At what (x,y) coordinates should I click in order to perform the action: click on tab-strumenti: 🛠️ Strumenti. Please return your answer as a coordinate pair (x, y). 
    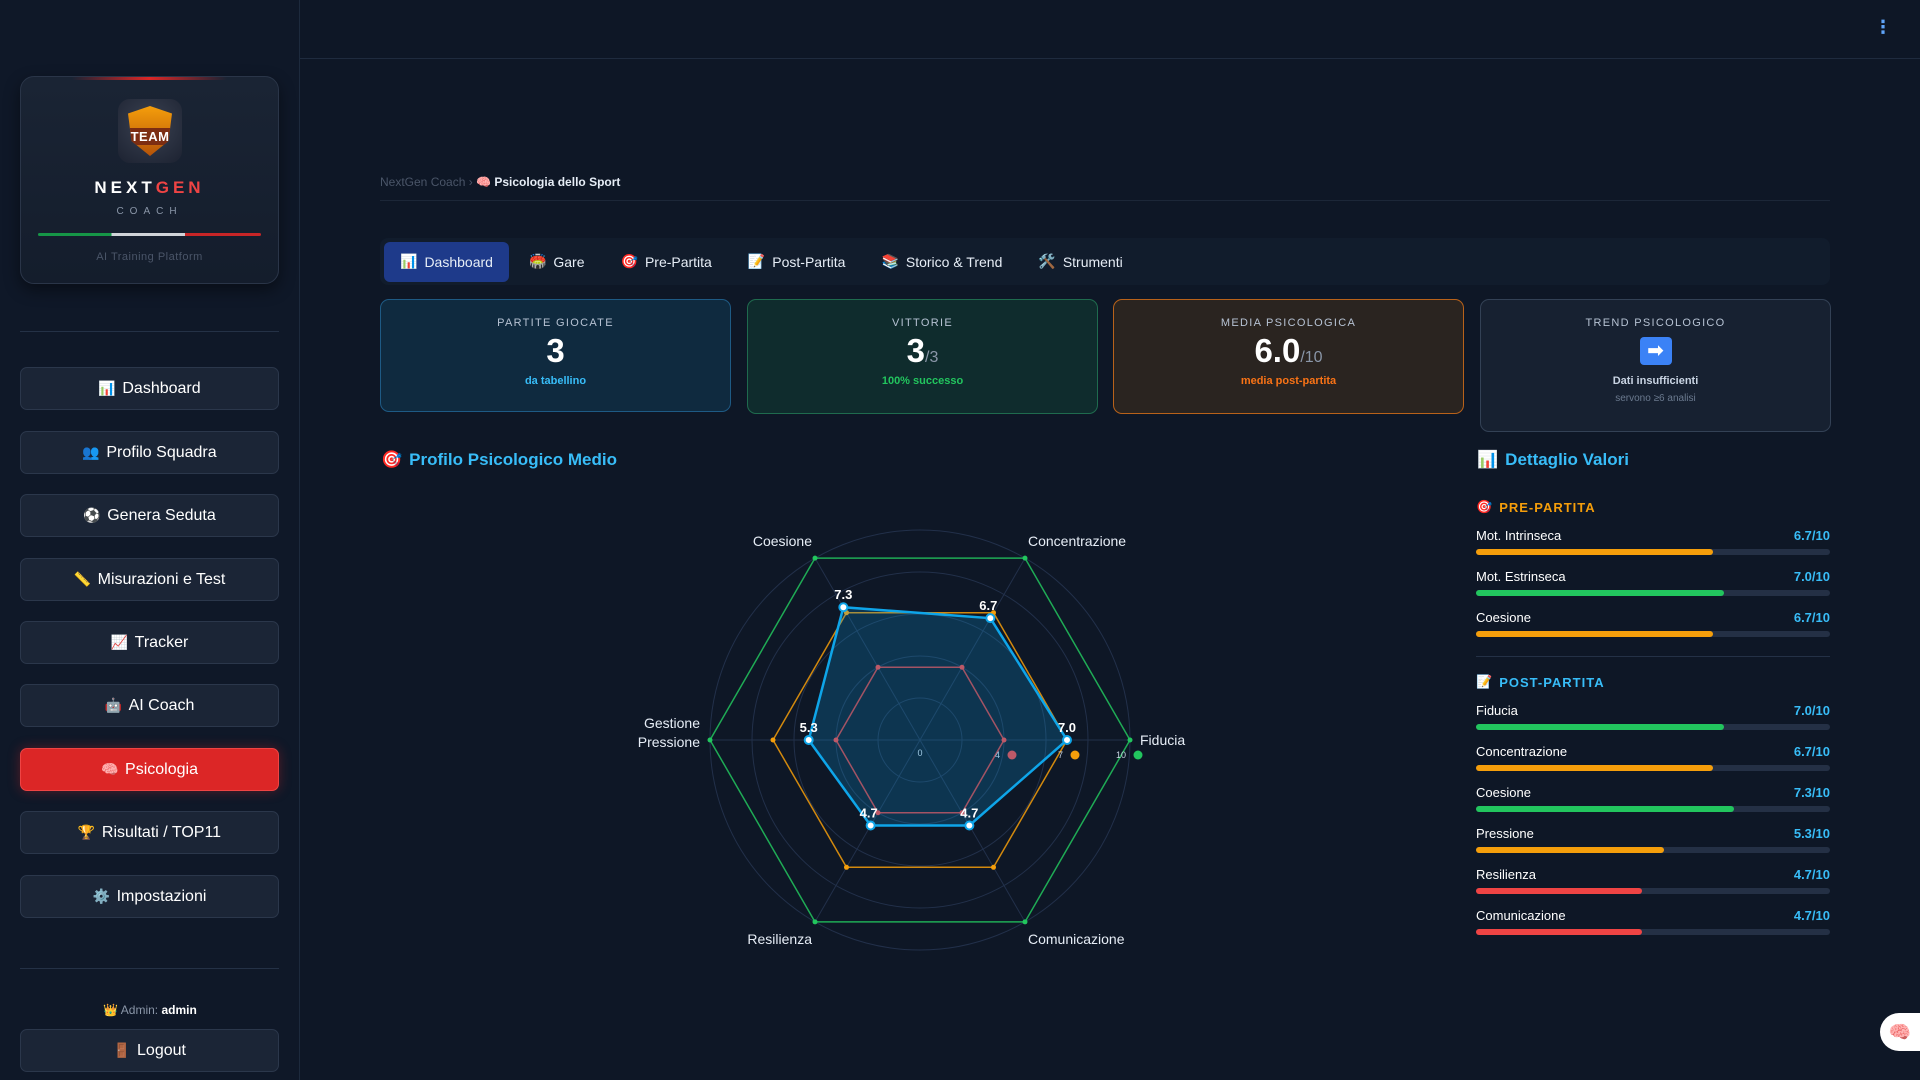
    Looking at the image, I should click on (1080, 262).